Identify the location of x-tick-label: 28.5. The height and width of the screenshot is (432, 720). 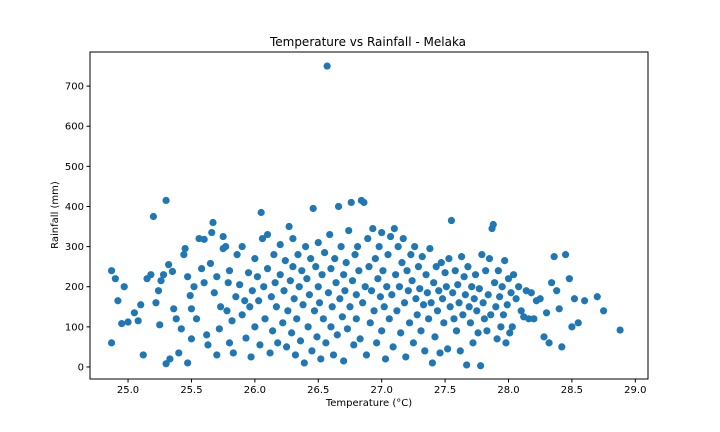
(572, 390).